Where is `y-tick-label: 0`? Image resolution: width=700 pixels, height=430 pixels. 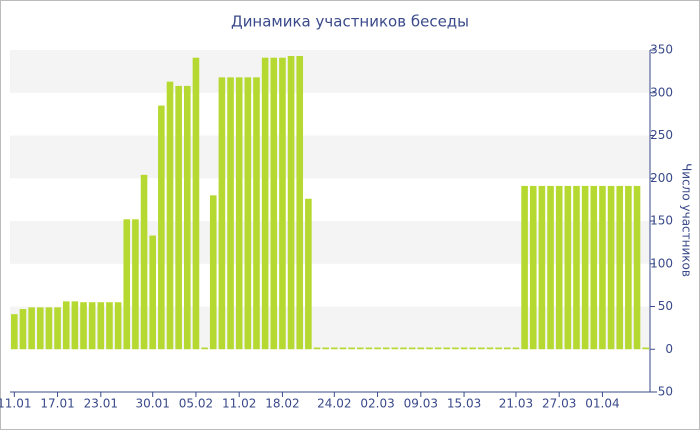 y-tick-label: 0 is located at coordinates (669, 349).